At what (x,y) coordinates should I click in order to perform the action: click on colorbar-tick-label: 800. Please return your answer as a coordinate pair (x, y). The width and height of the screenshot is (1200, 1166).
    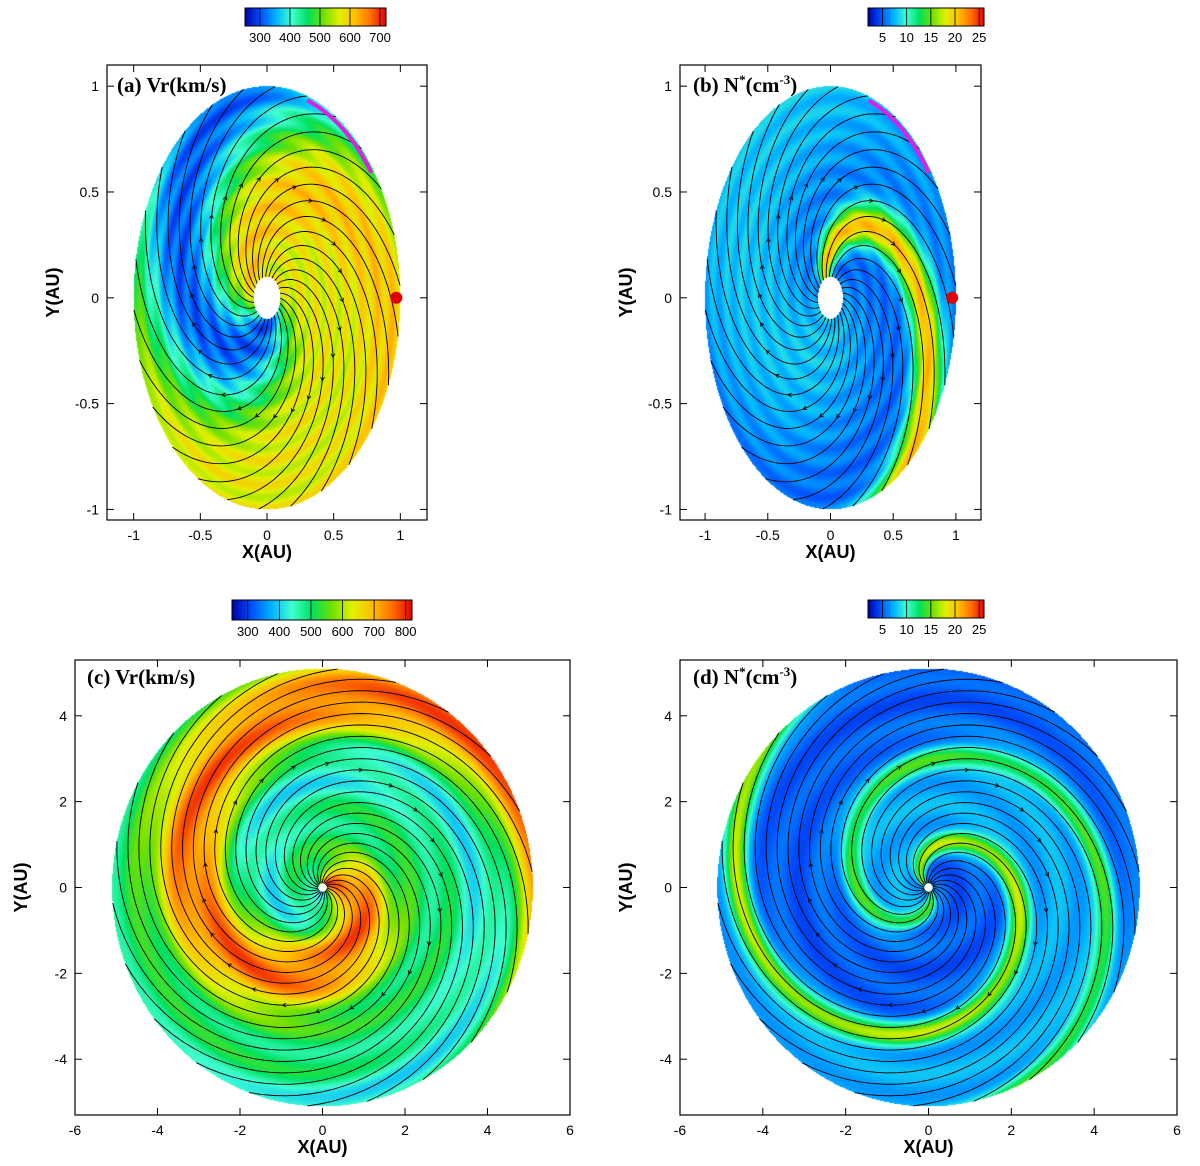
    Looking at the image, I should click on (406, 631).